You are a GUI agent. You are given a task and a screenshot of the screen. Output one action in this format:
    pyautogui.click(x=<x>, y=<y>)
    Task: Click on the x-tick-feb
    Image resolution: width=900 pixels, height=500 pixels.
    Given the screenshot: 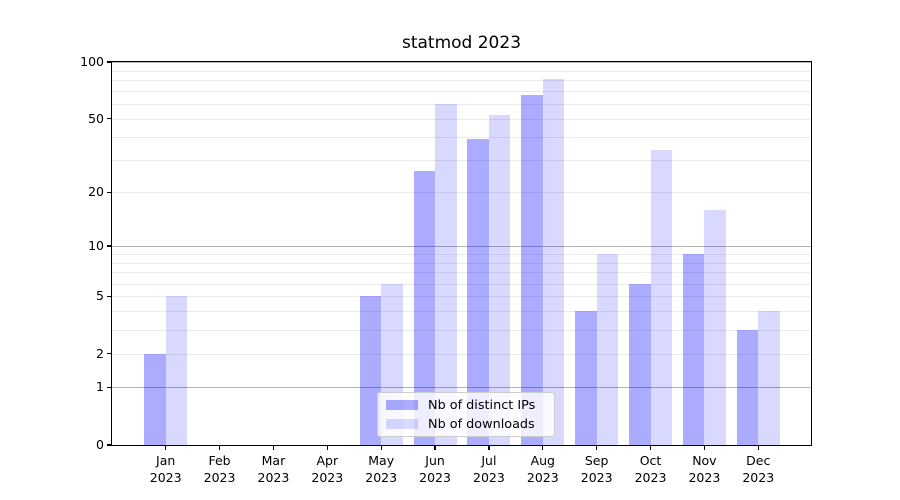 What is the action you would take?
    pyautogui.click(x=219, y=448)
    